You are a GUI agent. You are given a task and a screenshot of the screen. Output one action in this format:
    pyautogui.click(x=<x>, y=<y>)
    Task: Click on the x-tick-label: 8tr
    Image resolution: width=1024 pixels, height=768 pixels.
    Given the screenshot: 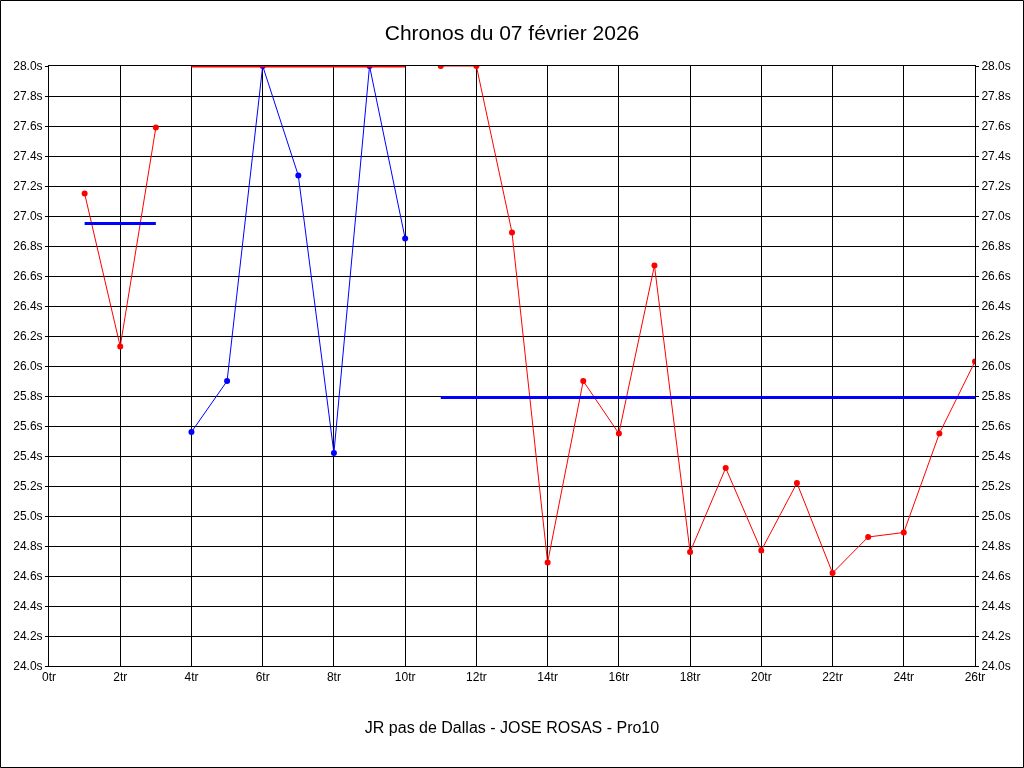 What is the action you would take?
    pyautogui.click(x=333, y=677)
    